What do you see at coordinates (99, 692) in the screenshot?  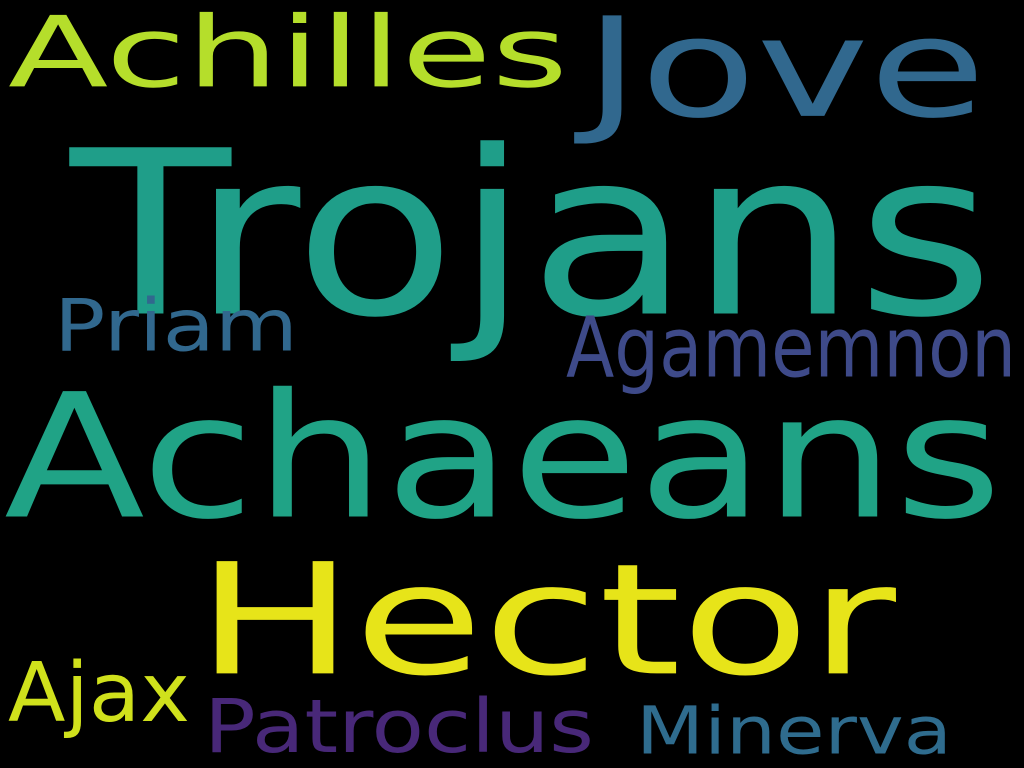 I see `word-ajax: Ajax` at bounding box center [99, 692].